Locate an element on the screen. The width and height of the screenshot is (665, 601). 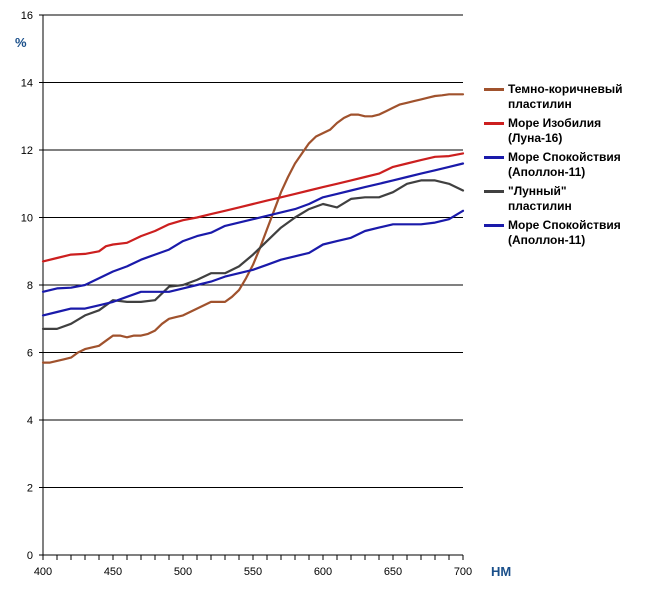
legend-item: "Лунный" пластилин is located at coordinates (572, 199).